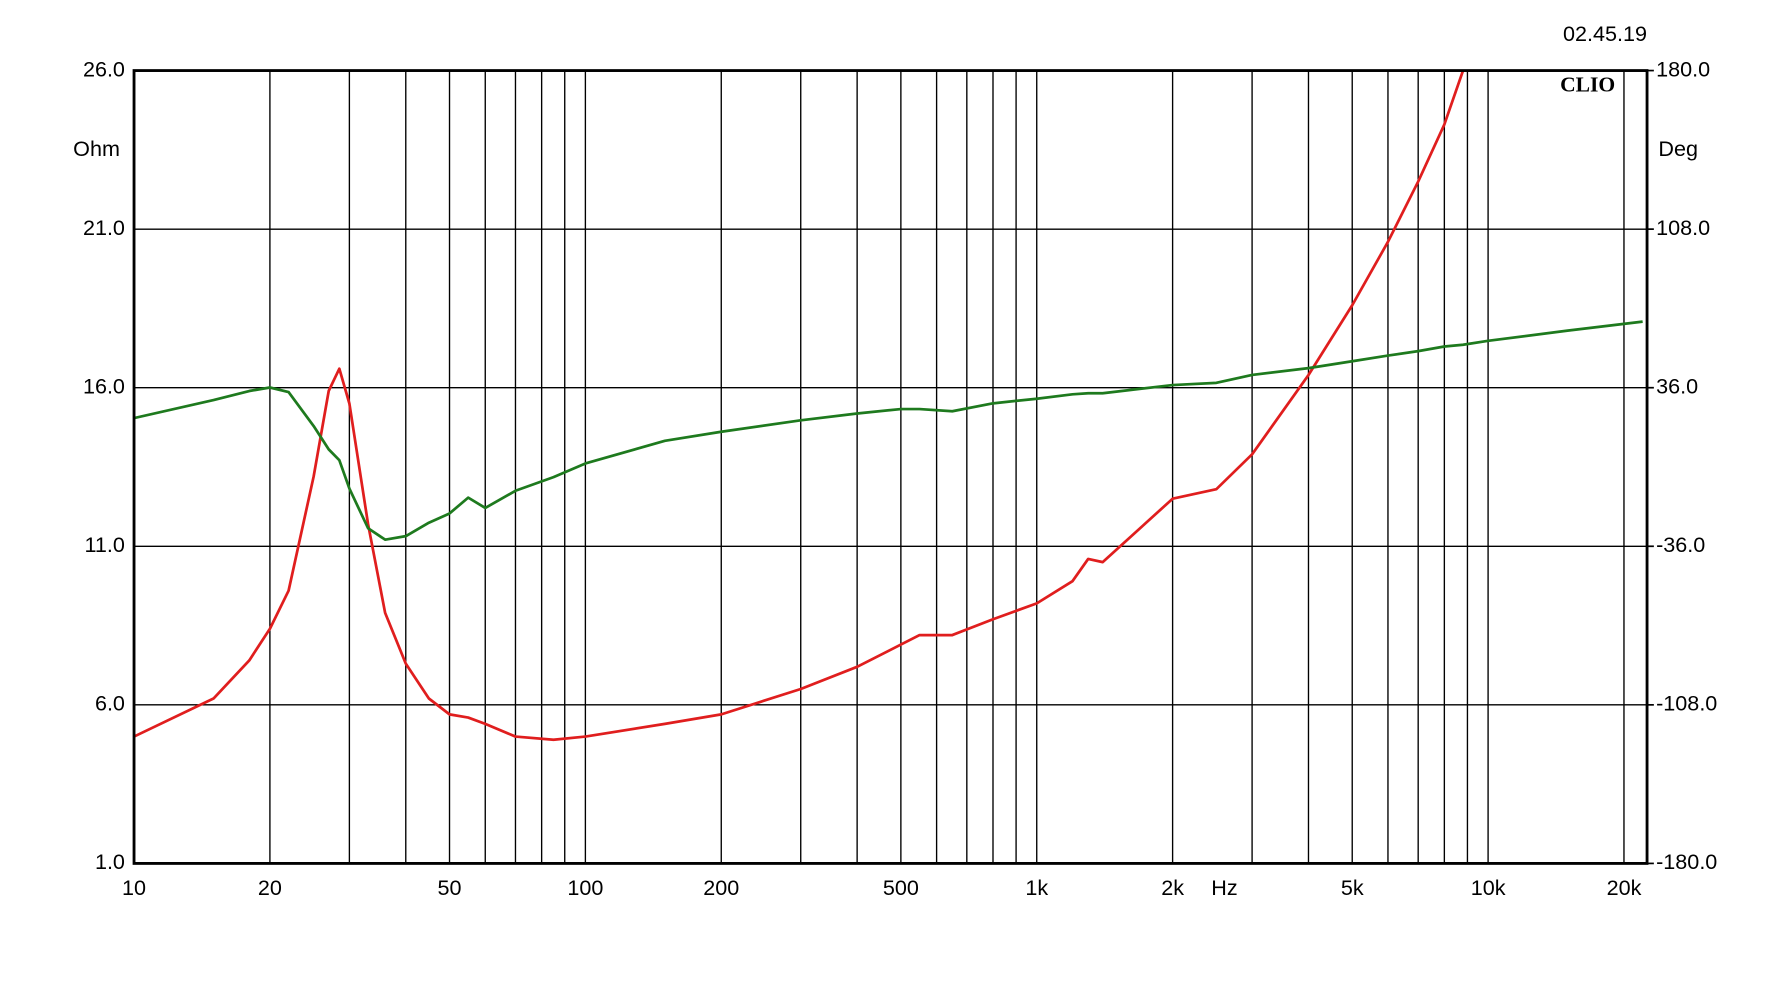 This screenshot has height=1001, width=1772. What do you see at coordinates (901, 887) in the screenshot?
I see `x-tick-label: 500` at bounding box center [901, 887].